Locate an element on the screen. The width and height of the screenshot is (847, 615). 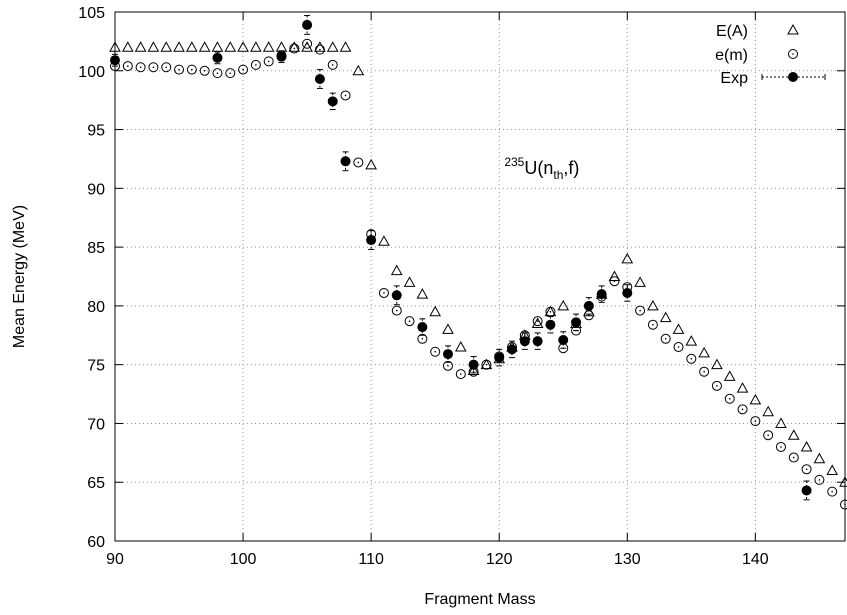
legend-symbol-exp is located at coordinates (793, 77).